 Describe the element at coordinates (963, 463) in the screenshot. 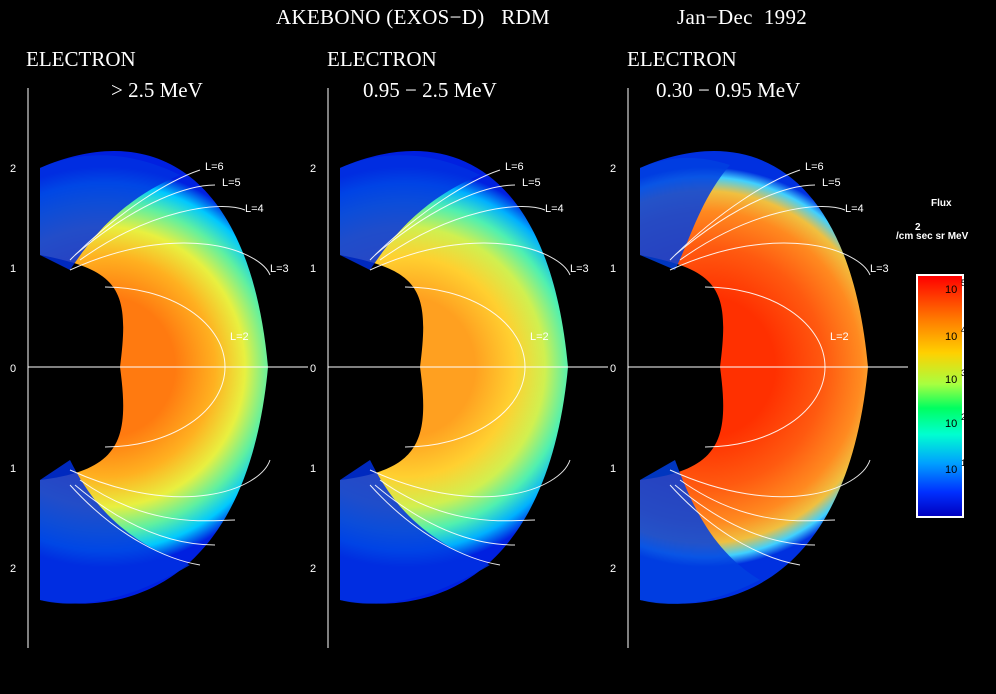

I see `colorbar-tick-exponent: 1` at that location.